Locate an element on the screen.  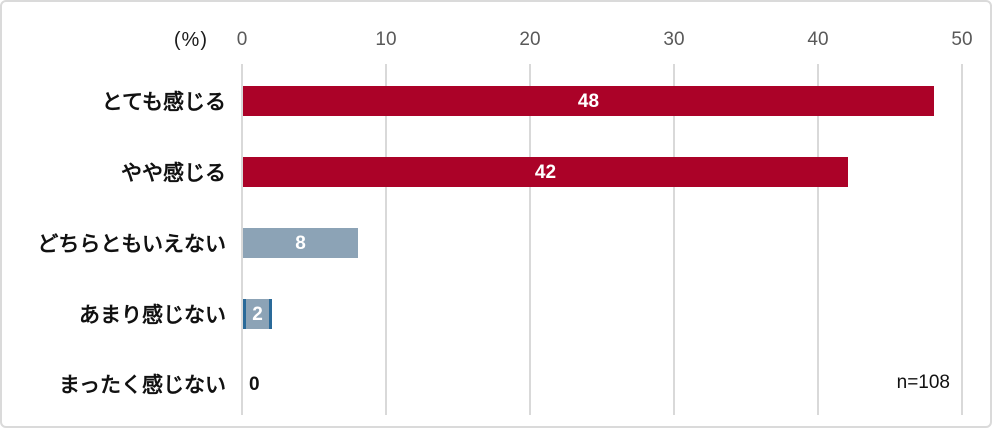
bar-value-label: 42 is located at coordinates (545, 172).